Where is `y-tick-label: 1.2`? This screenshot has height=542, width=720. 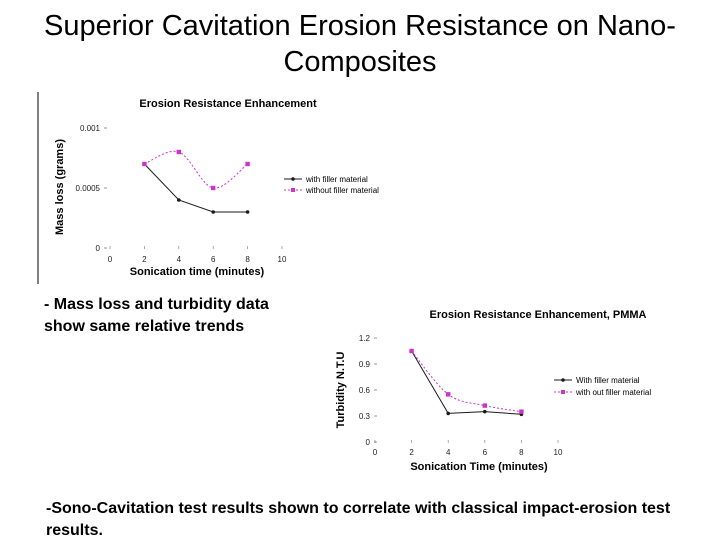
y-tick-label: 1.2 is located at coordinates (365, 338).